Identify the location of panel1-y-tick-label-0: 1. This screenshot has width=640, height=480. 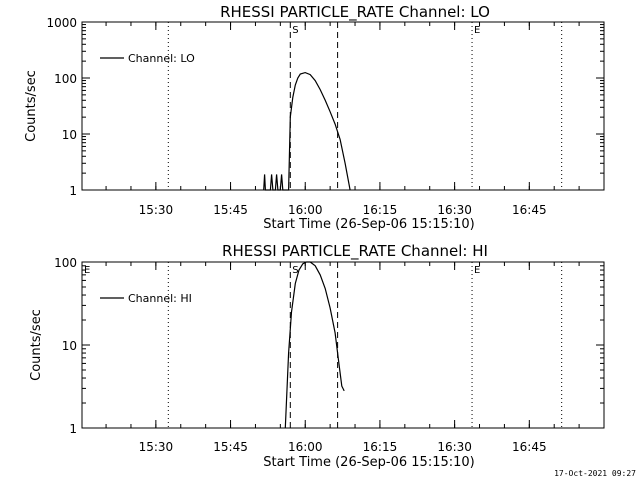
(73, 191).